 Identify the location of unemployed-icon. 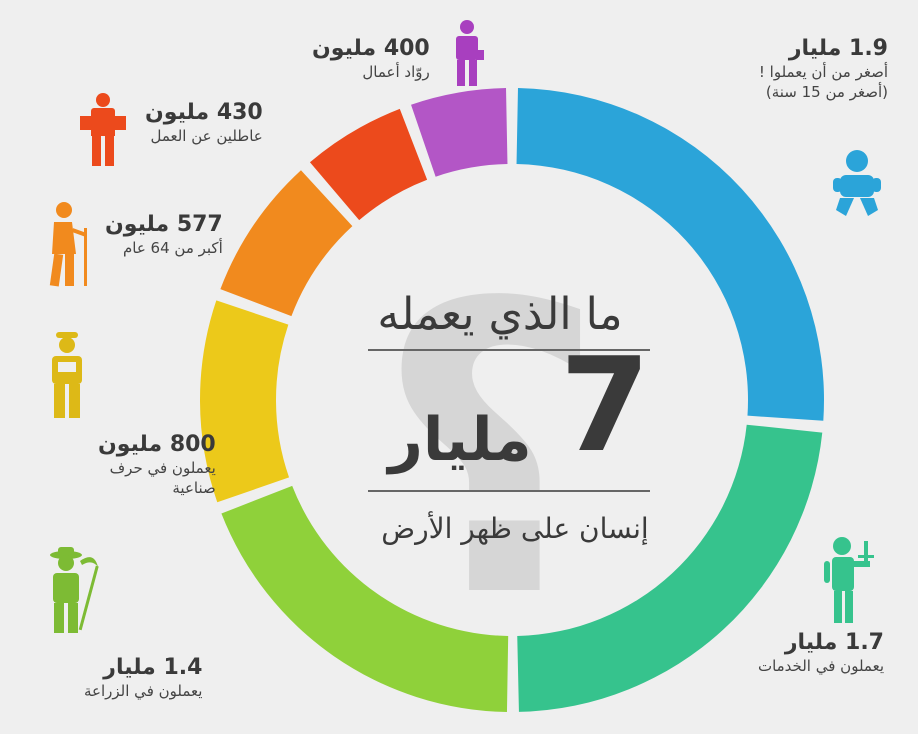
(103, 129).